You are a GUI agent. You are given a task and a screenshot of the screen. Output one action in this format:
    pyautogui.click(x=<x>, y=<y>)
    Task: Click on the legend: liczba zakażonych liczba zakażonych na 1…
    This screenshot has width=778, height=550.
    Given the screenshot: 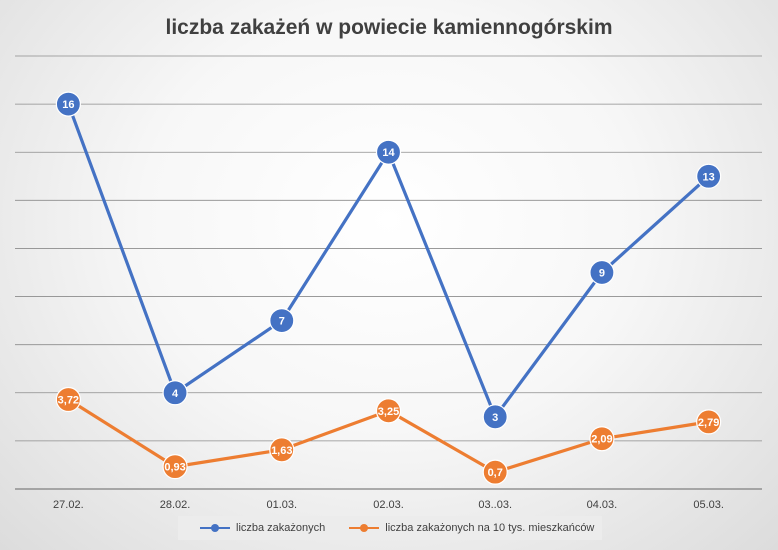 What is the action you would take?
    pyautogui.click(x=390, y=528)
    